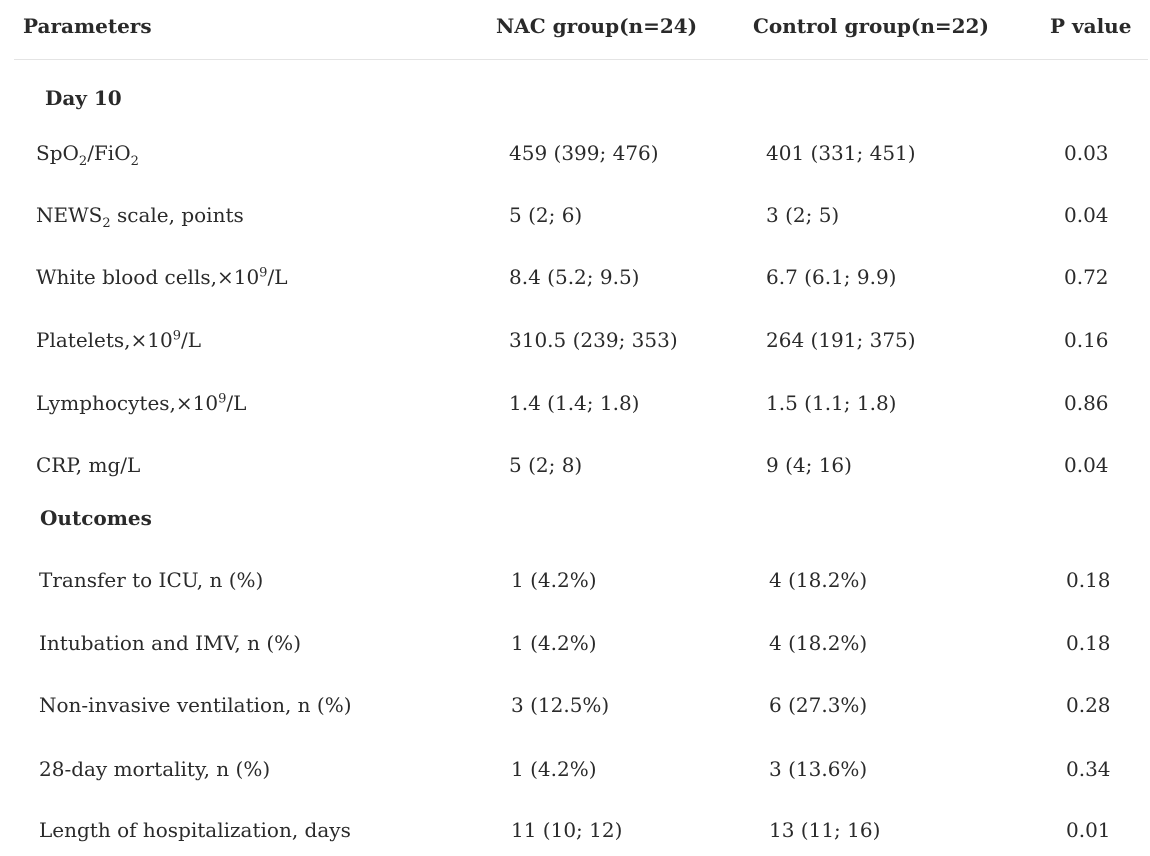  What do you see at coordinates (546, 215) in the screenshot?
I see `row-nac: 5 (2; 6)` at bounding box center [546, 215].